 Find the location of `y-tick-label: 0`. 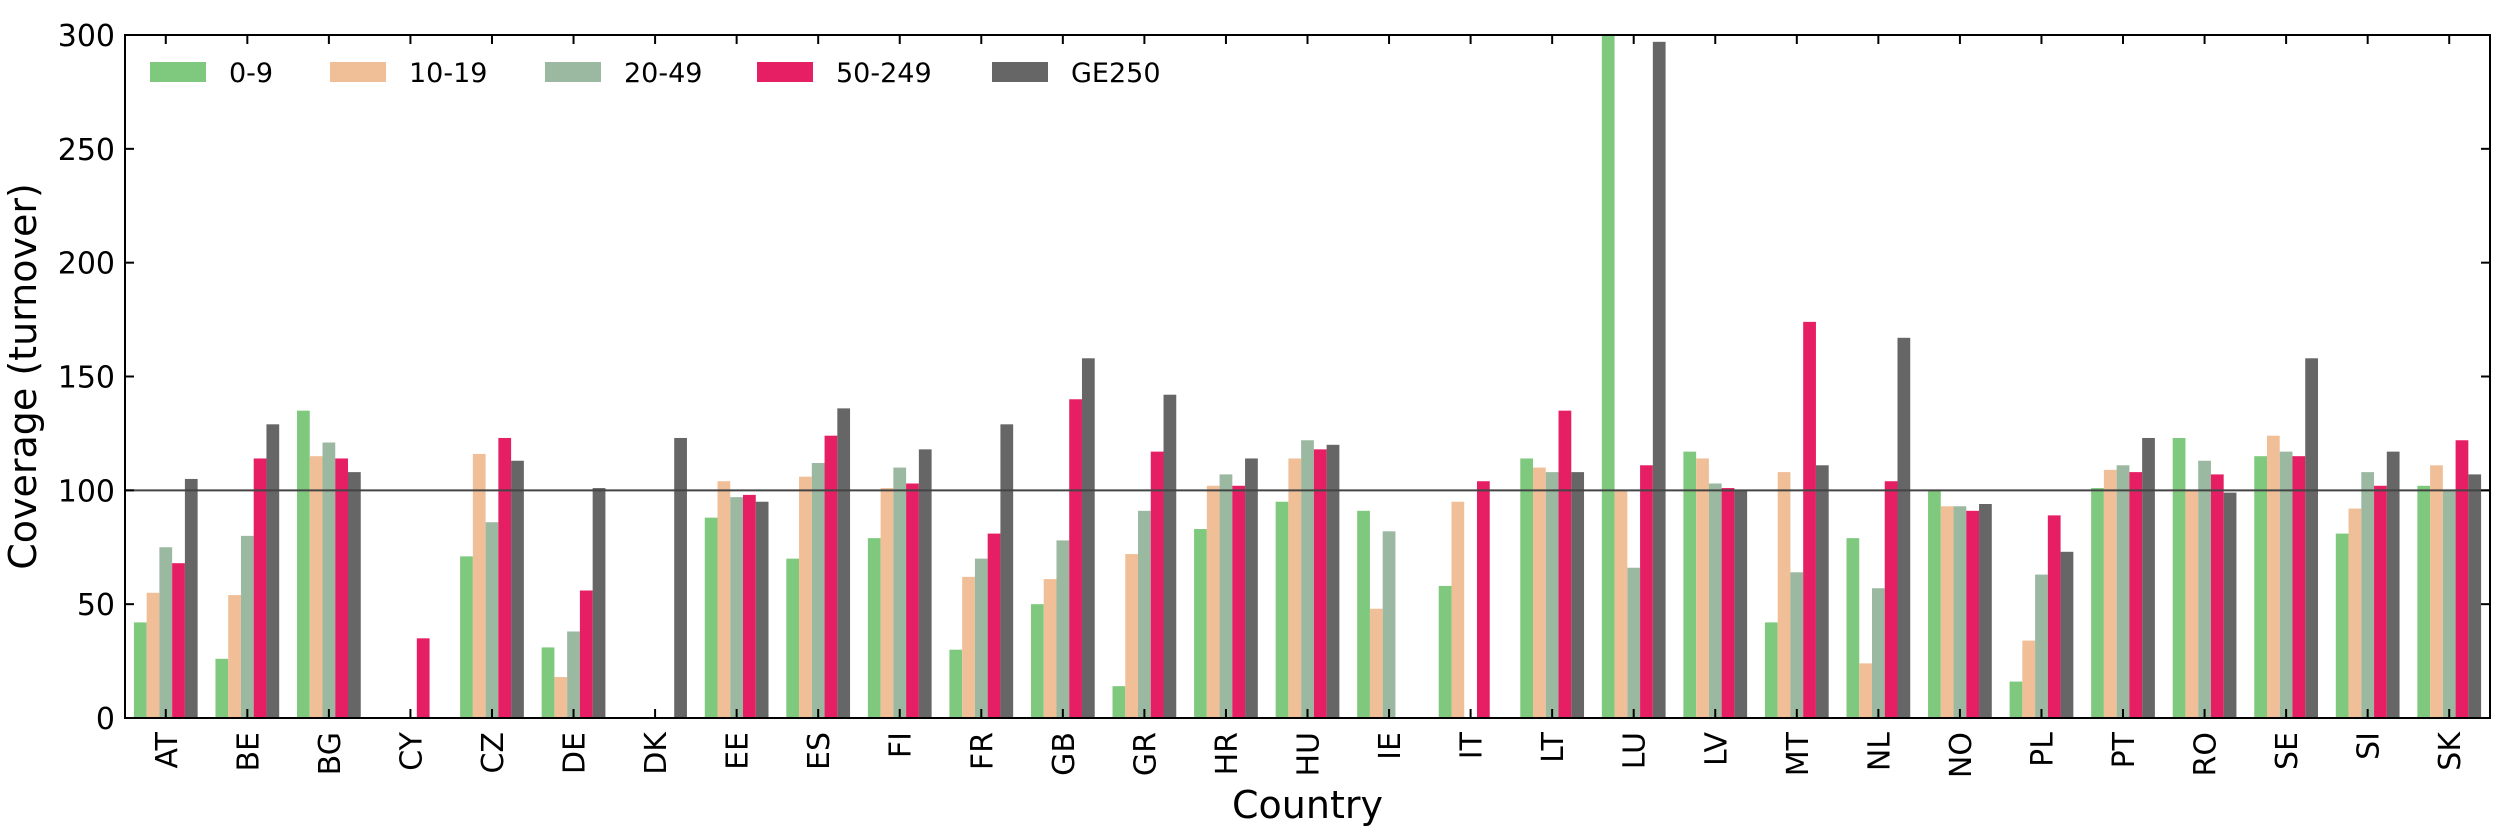

y-tick-label: 0 is located at coordinates (105, 719).